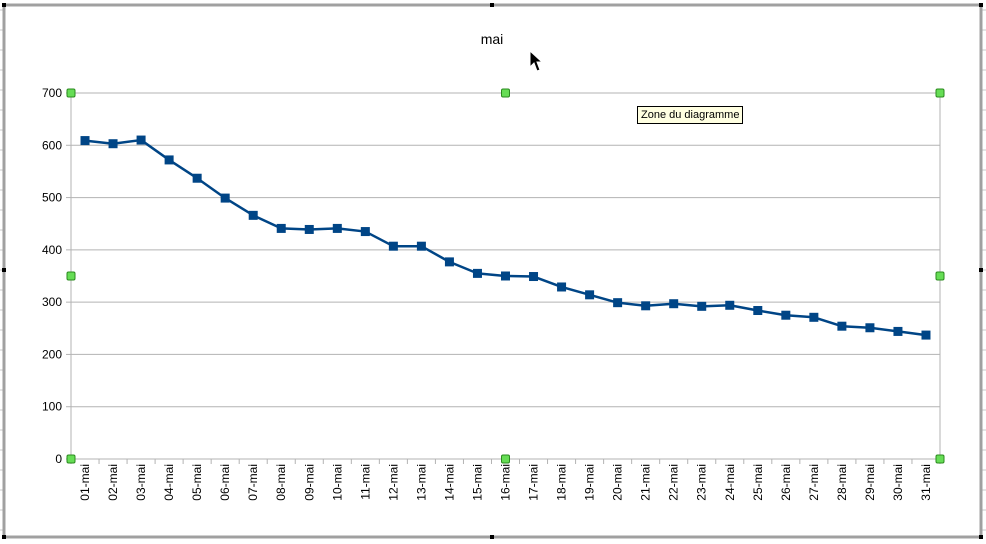 This screenshot has width=986, height=544. What do you see at coordinates (52, 302) in the screenshot?
I see `y-tick-label: 300` at bounding box center [52, 302].